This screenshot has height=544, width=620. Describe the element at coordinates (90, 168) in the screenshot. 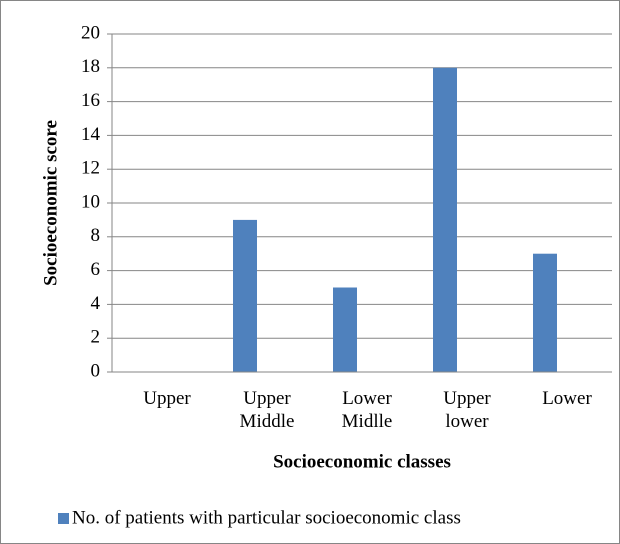

I see `y-tick-label: 12` at that location.